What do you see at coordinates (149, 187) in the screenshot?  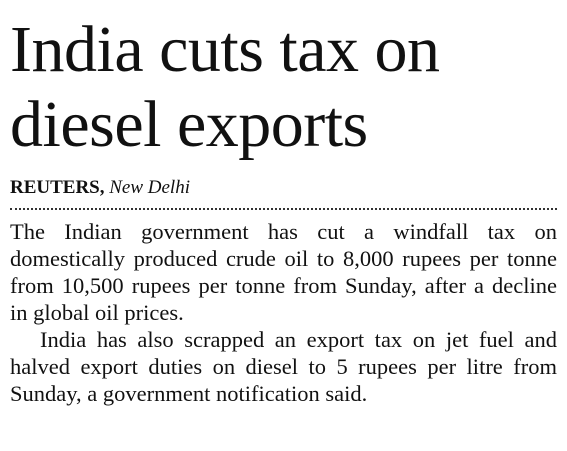 I see `location: New Delhi` at bounding box center [149, 187].